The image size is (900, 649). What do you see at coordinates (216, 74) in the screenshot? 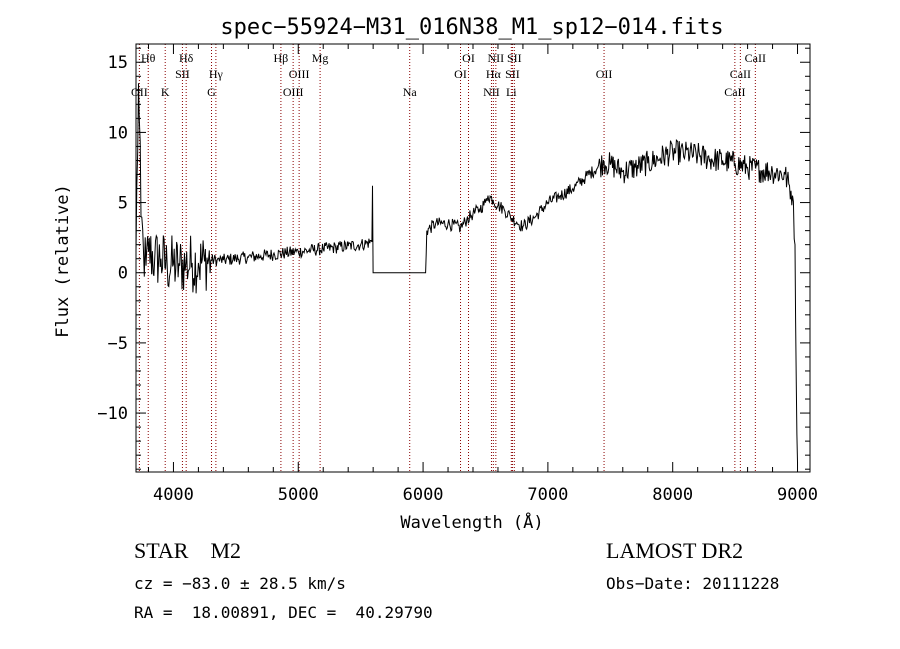
I see `line-marker-label: Hγ` at bounding box center [216, 74].